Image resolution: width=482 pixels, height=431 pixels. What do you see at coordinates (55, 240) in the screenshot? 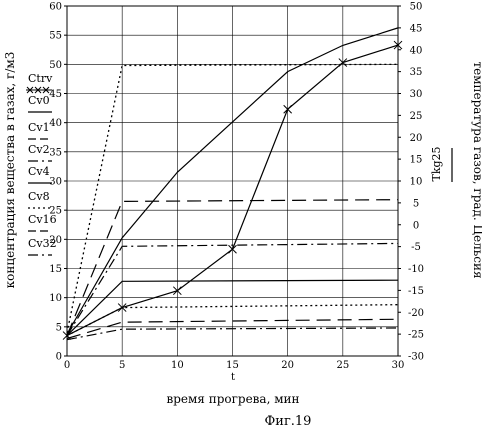
I see `y-left-tick-label: 20` at bounding box center [55, 240].